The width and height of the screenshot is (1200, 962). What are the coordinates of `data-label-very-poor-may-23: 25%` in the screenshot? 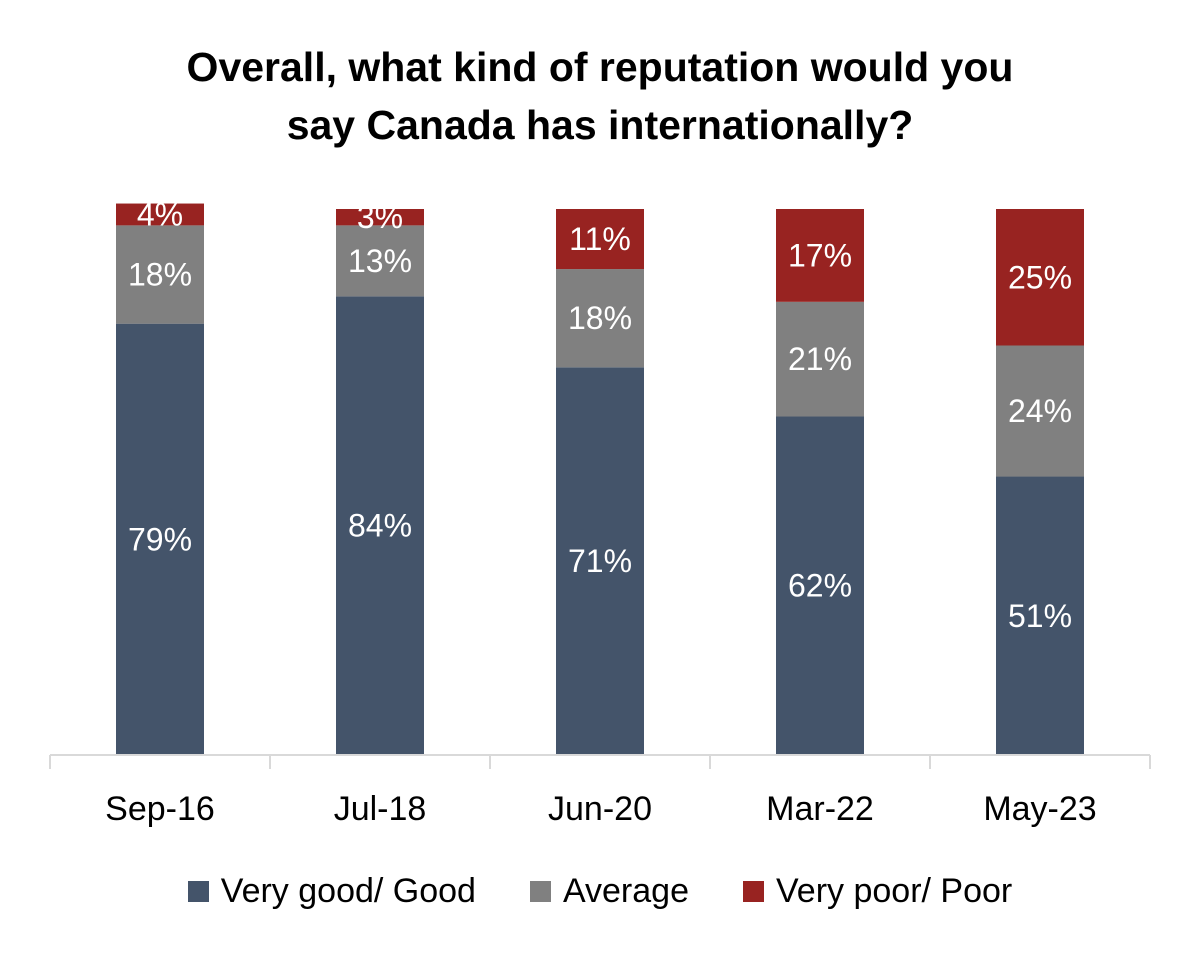 It's located at (1040, 277).